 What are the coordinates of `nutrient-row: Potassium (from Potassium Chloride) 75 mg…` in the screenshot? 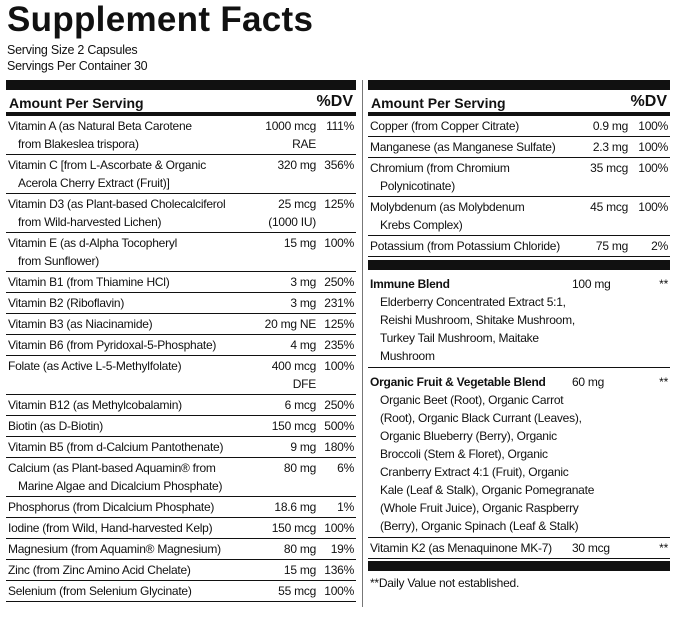 It's located at (519, 246).